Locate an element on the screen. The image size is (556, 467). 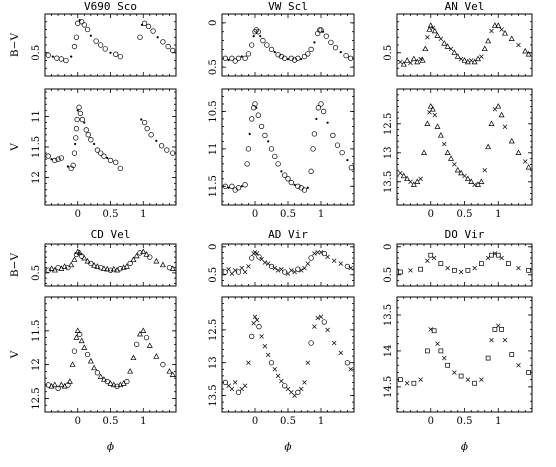
panel-bv-2: 0.5 is located at coordinates (458, 45).